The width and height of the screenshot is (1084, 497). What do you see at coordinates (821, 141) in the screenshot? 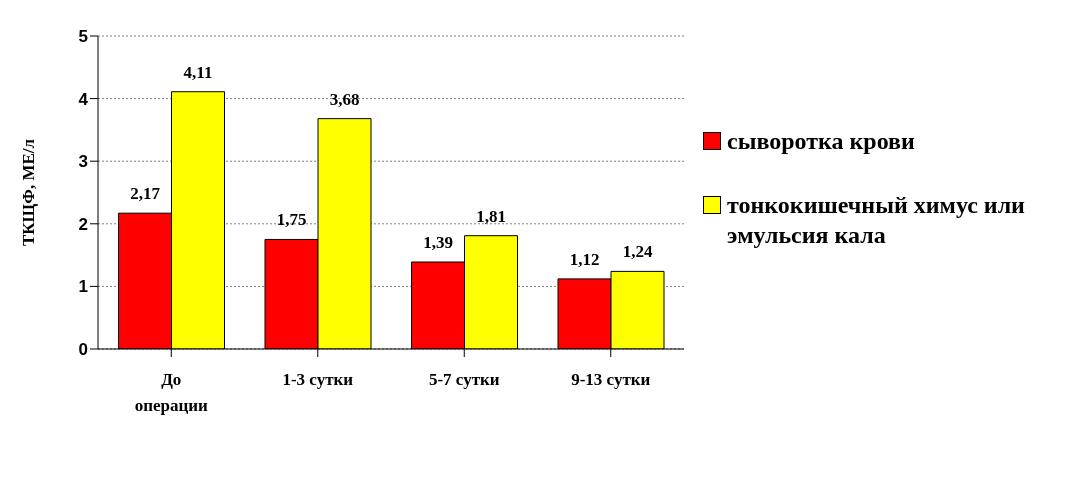
I see `legend-label: сыворотка крови` at bounding box center [821, 141].